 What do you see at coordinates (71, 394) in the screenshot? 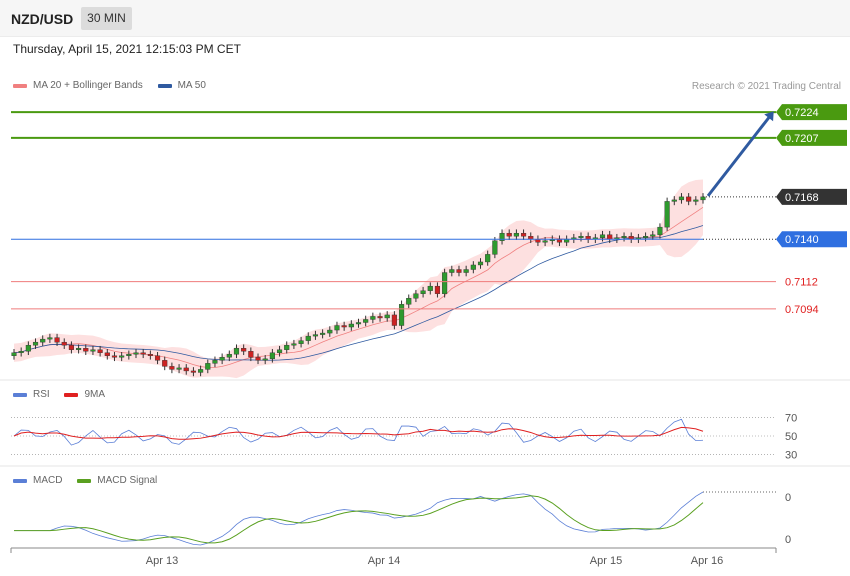
I see `rsi-ma-swatch` at bounding box center [71, 394].